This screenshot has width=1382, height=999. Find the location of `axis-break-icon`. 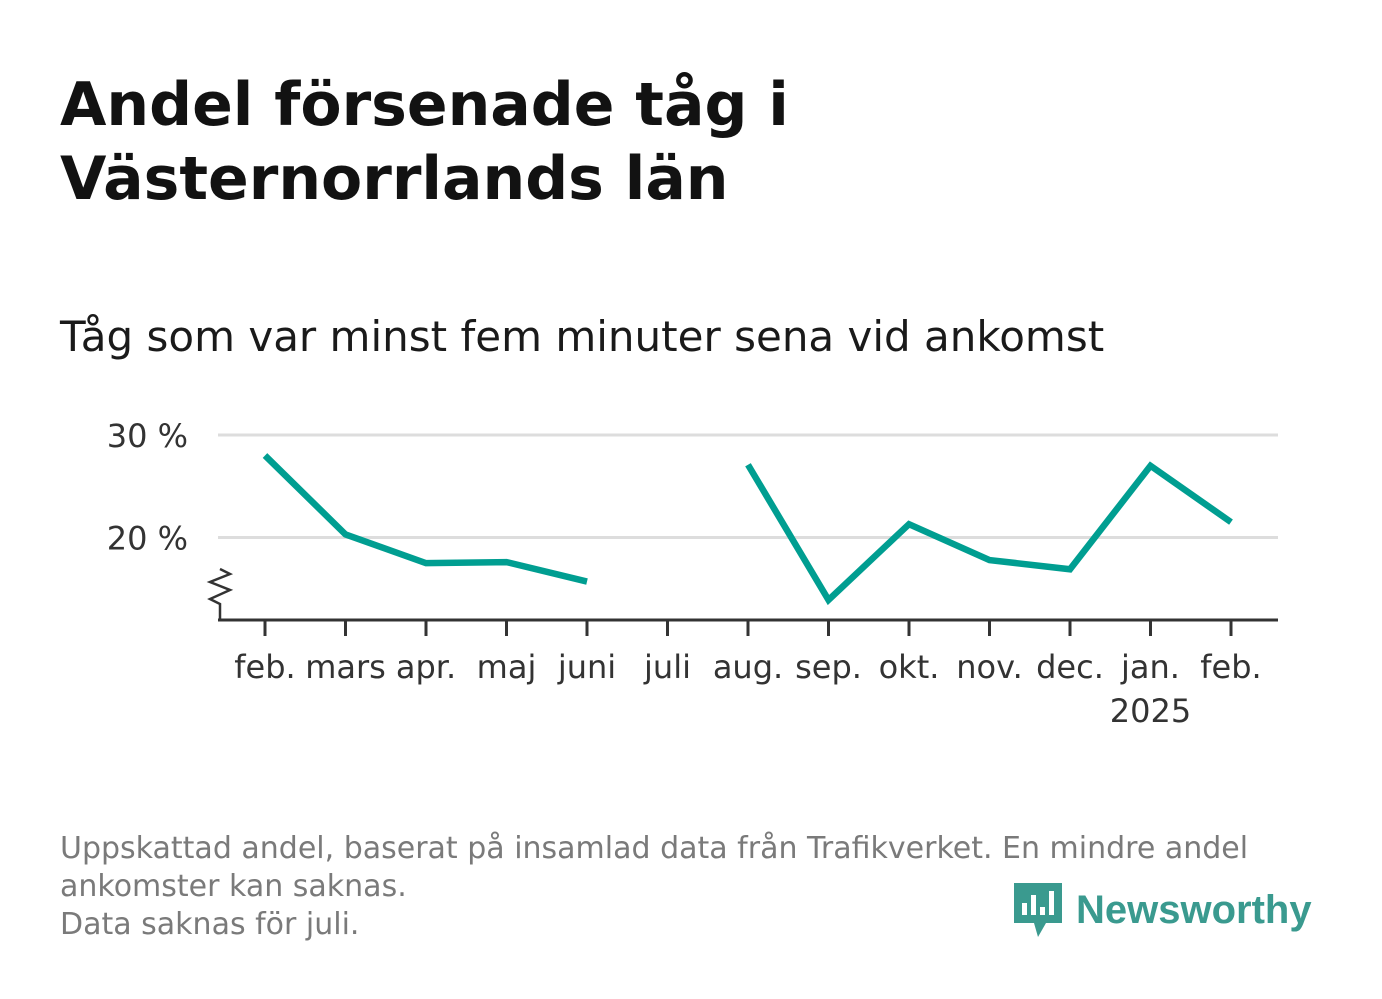

axis-break-icon is located at coordinates (220, 593).